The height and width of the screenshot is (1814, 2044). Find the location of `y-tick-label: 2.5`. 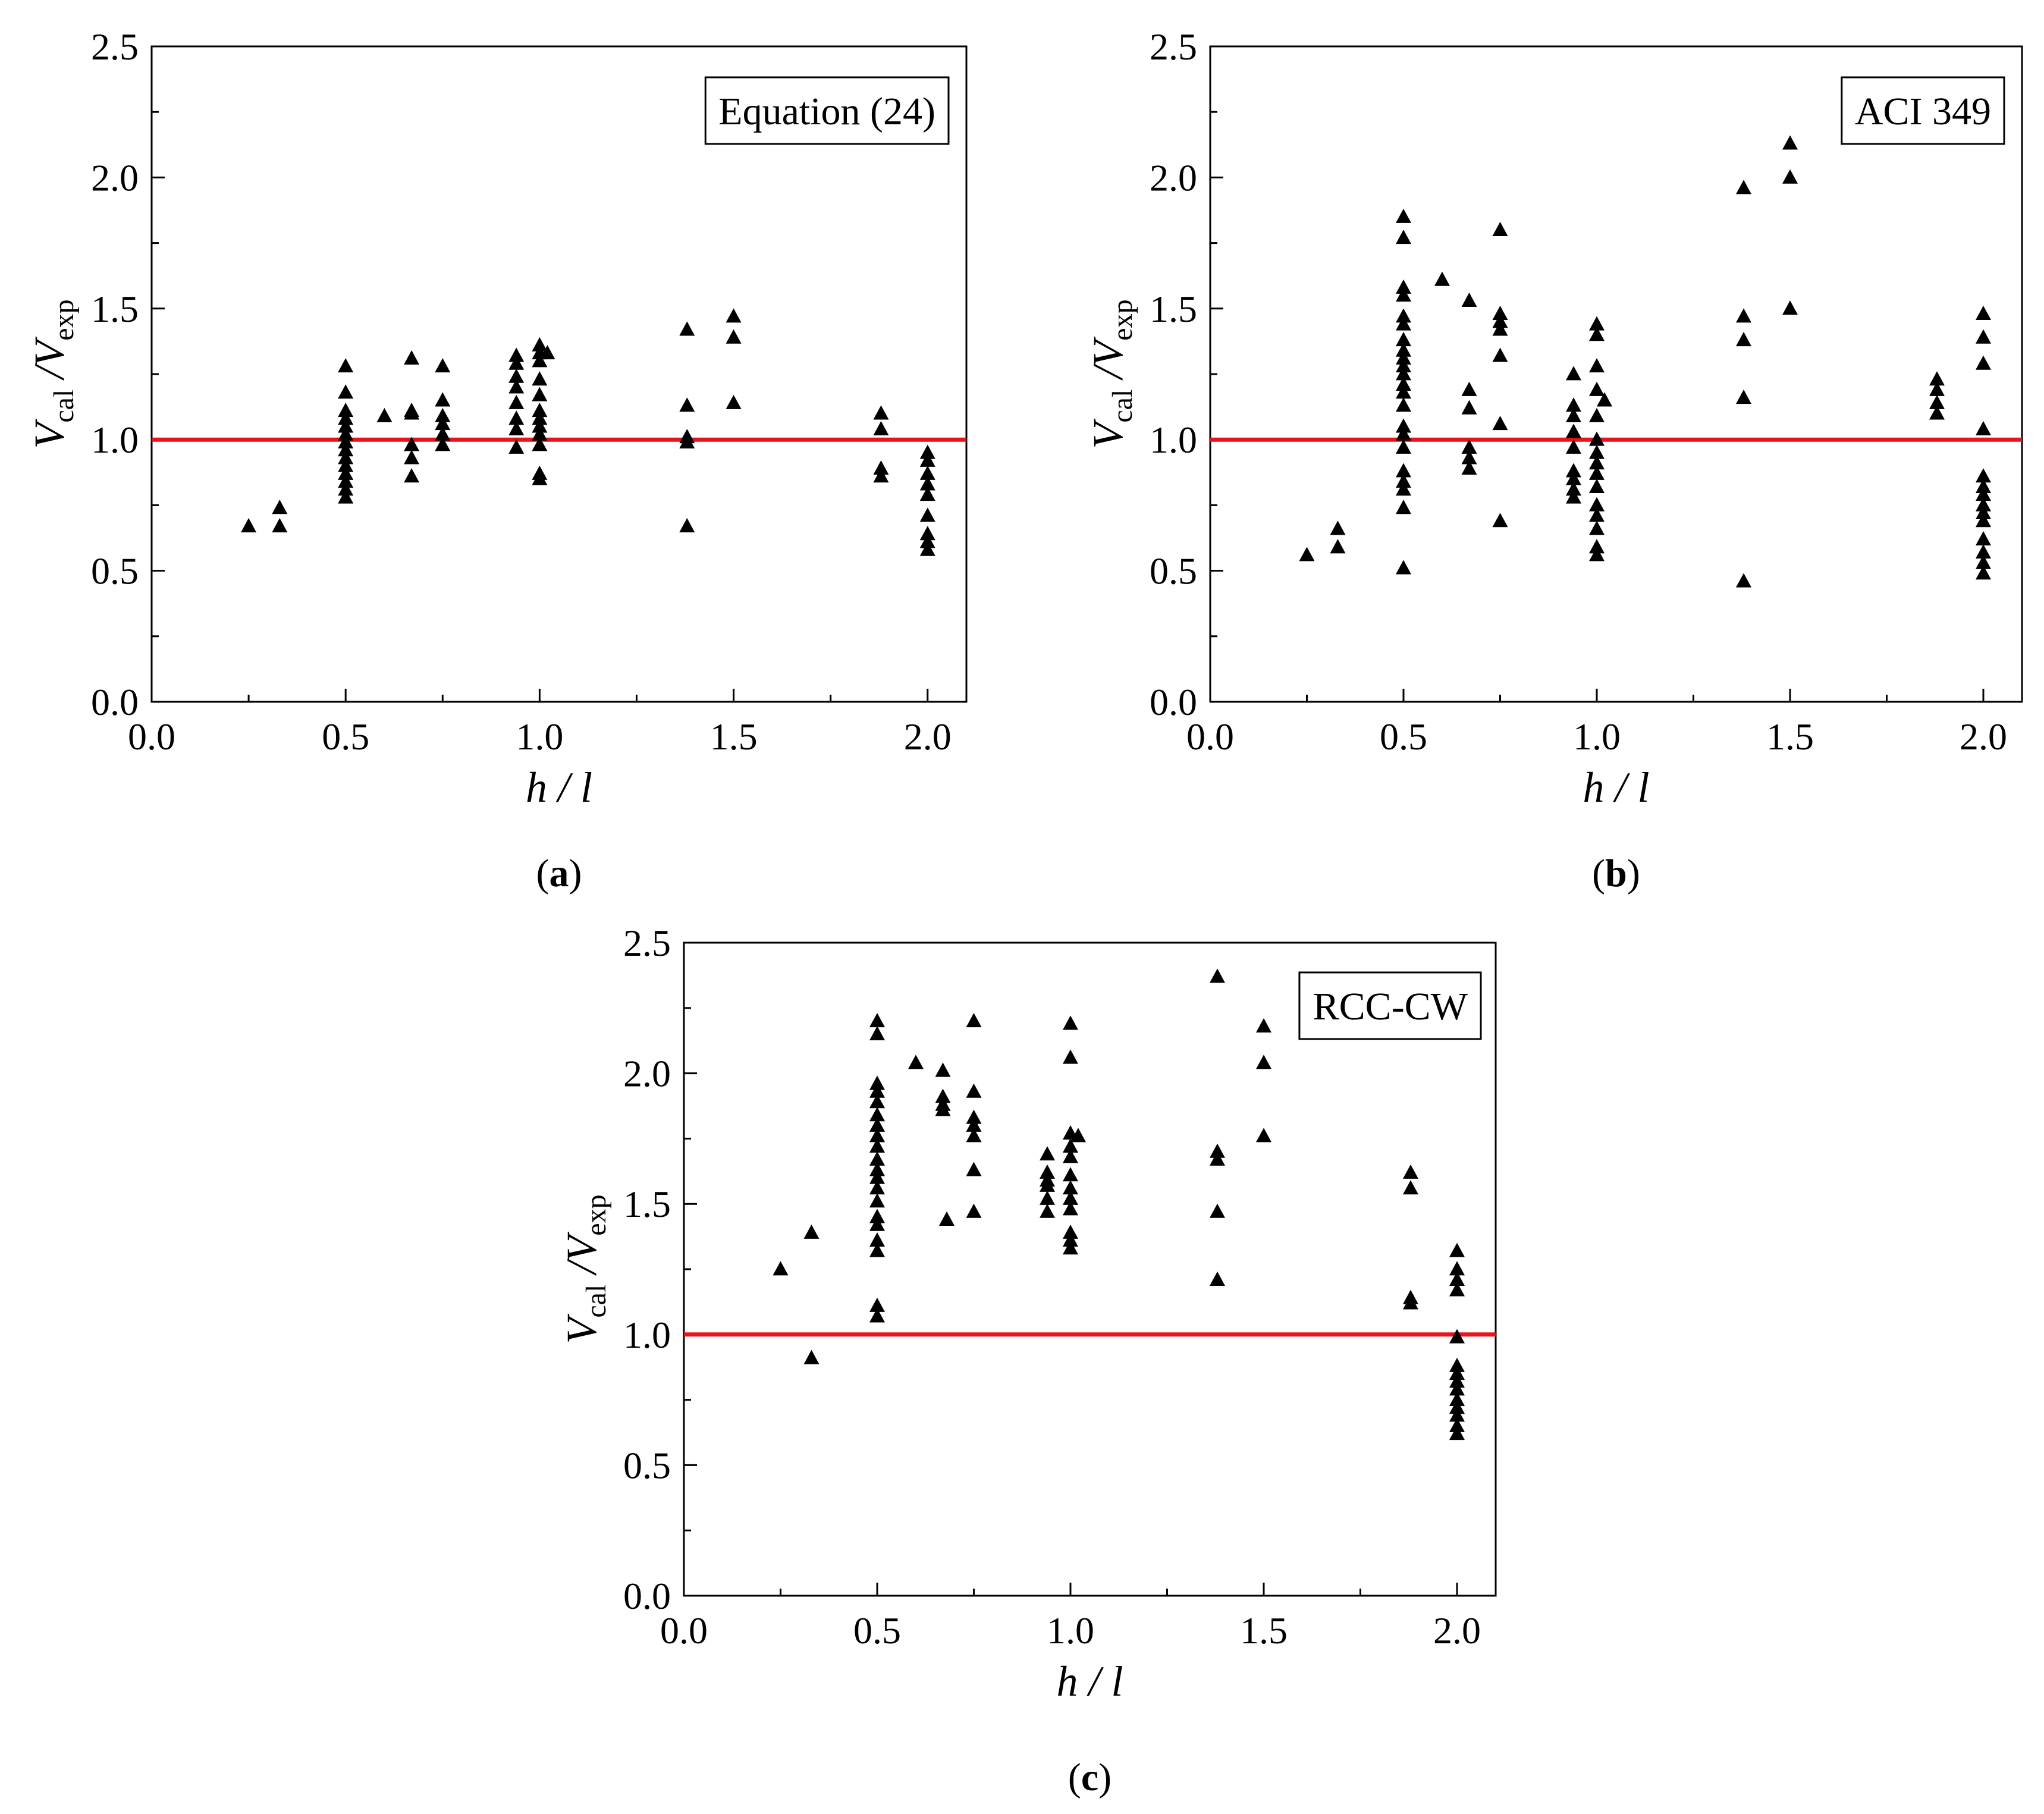

y-tick-label: 2.5 is located at coordinates (647, 943).